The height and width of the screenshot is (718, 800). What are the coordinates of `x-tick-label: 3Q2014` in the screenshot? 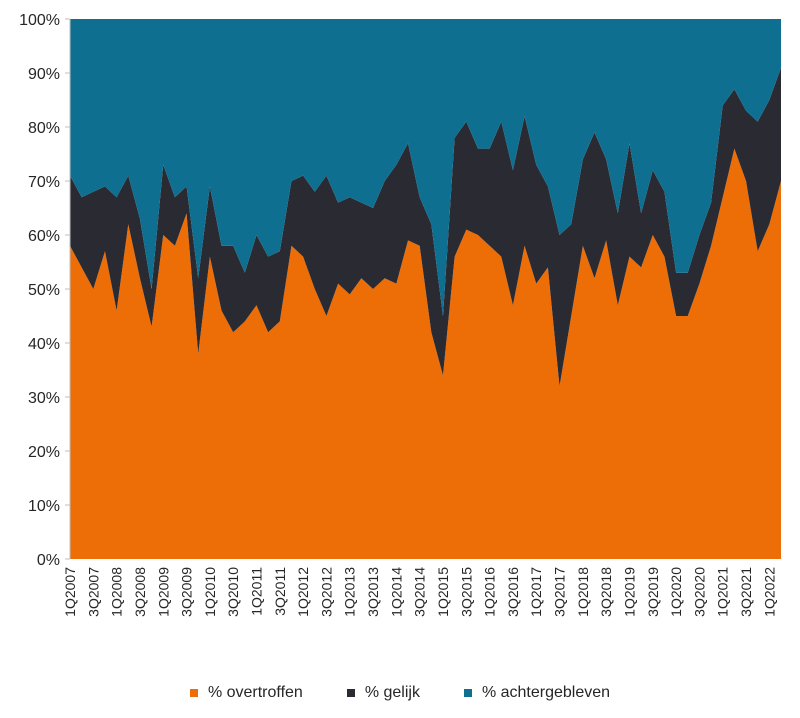 It's located at (420, 592).